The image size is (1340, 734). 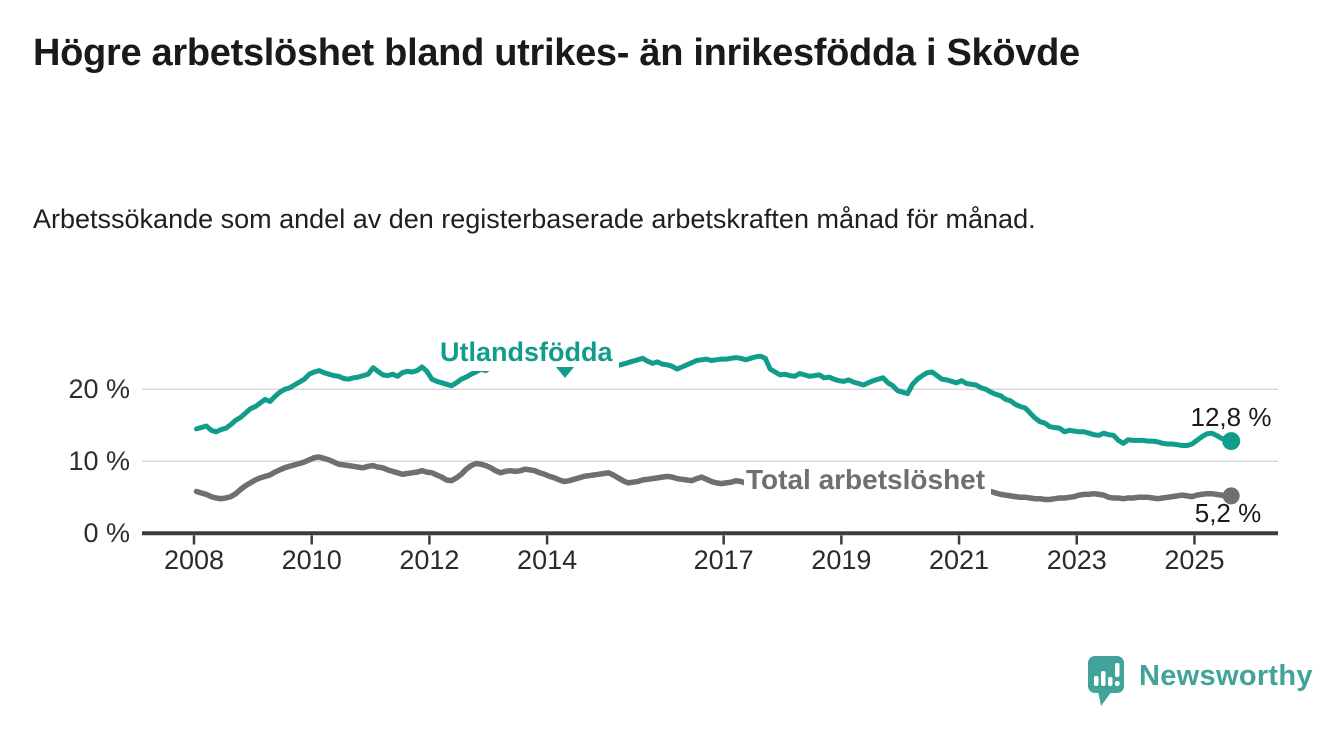 What do you see at coordinates (694, 540) in the screenshot?
I see `x-ticks` at bounding box center [694, 540].